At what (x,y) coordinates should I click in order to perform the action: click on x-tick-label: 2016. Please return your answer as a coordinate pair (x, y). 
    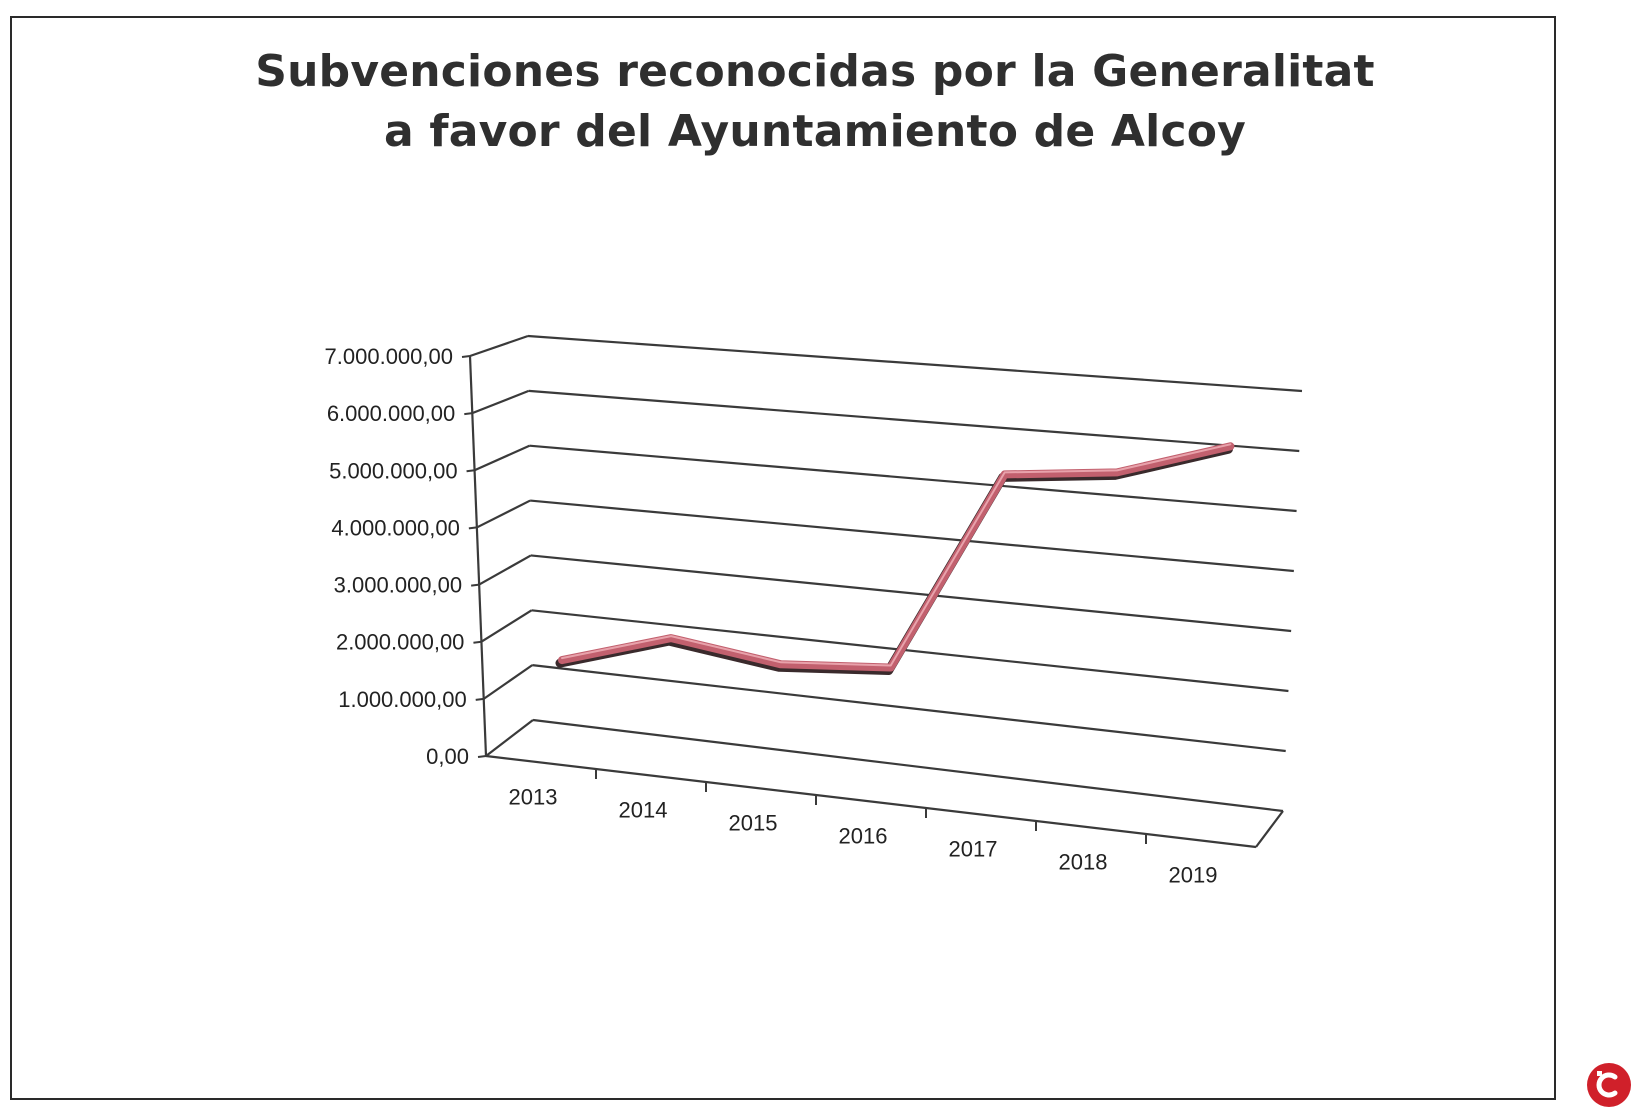
    Looking at the image, I should click on (863, 836).